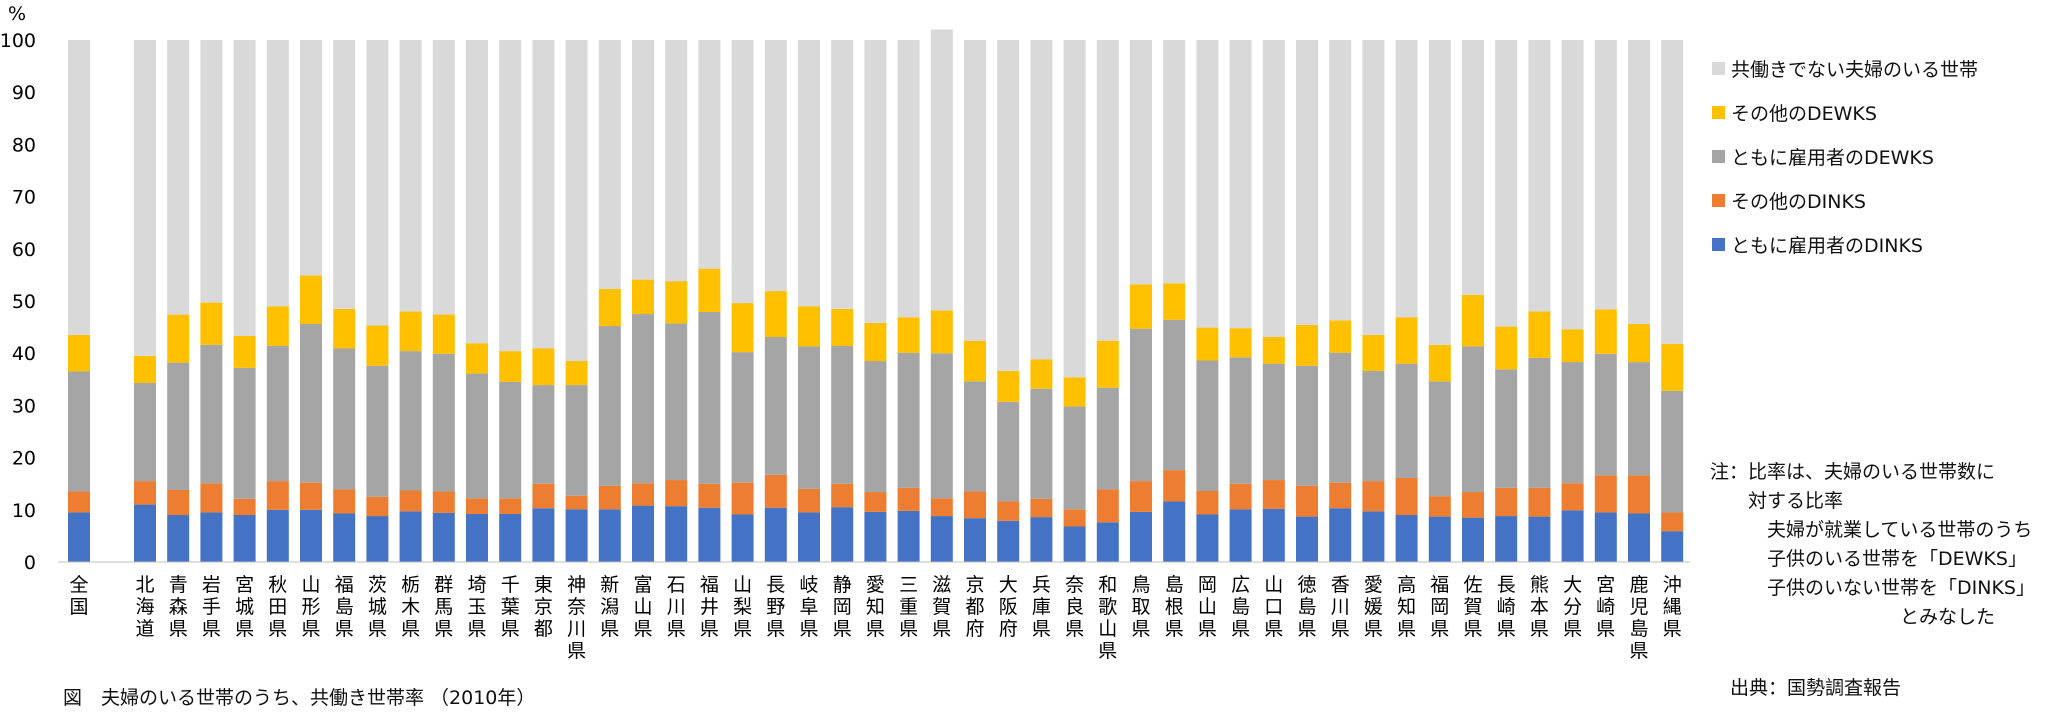  Describe the element at coordinates (1605, 607) in the screenshot. I see `x-tick-label: 宮崎県` at that location.